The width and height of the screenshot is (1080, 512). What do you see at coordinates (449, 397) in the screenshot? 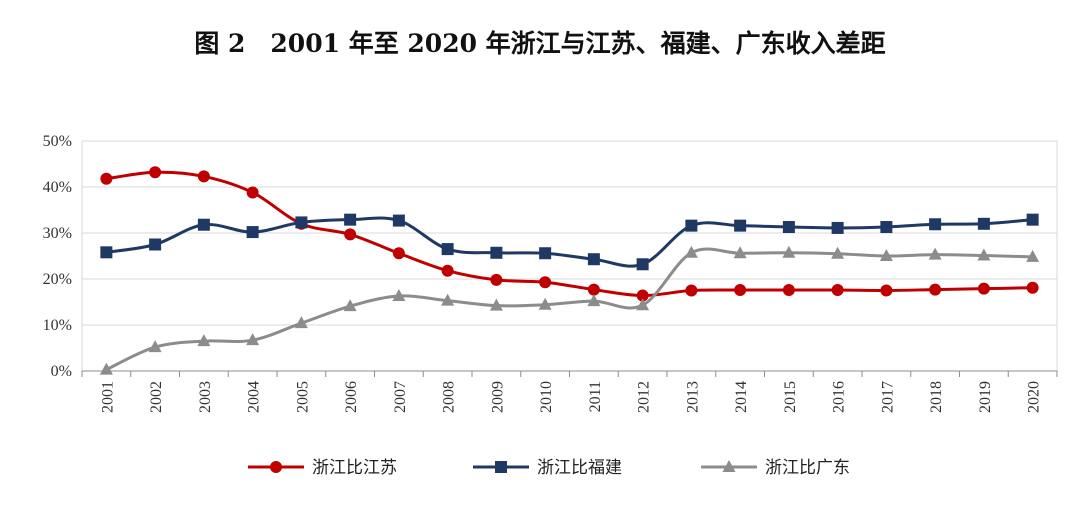
I see `x-tick-label: 2008` at bounding box center [449, 397].